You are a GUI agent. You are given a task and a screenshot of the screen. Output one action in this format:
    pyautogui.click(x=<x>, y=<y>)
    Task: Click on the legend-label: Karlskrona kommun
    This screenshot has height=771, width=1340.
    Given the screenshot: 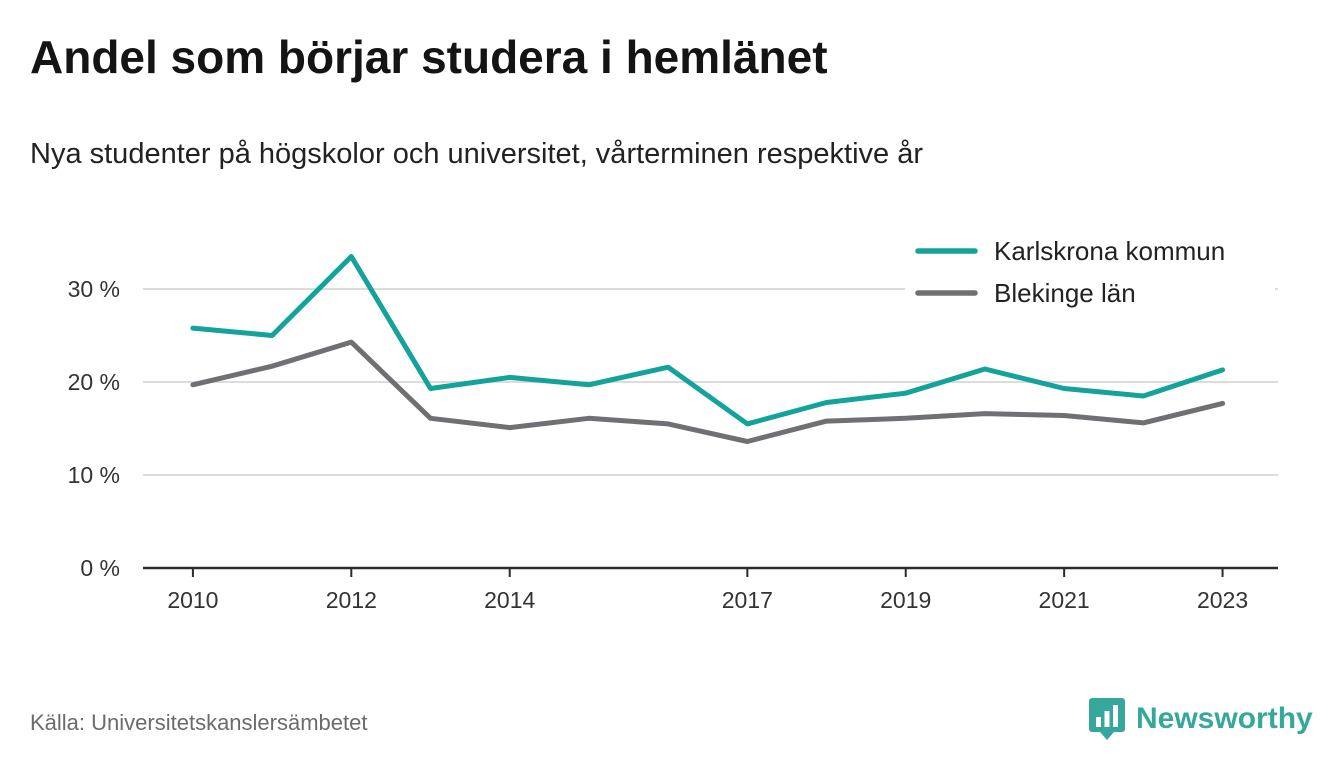 What is the action you would take?
    pyautogui.click(x=1109, y=251)
    